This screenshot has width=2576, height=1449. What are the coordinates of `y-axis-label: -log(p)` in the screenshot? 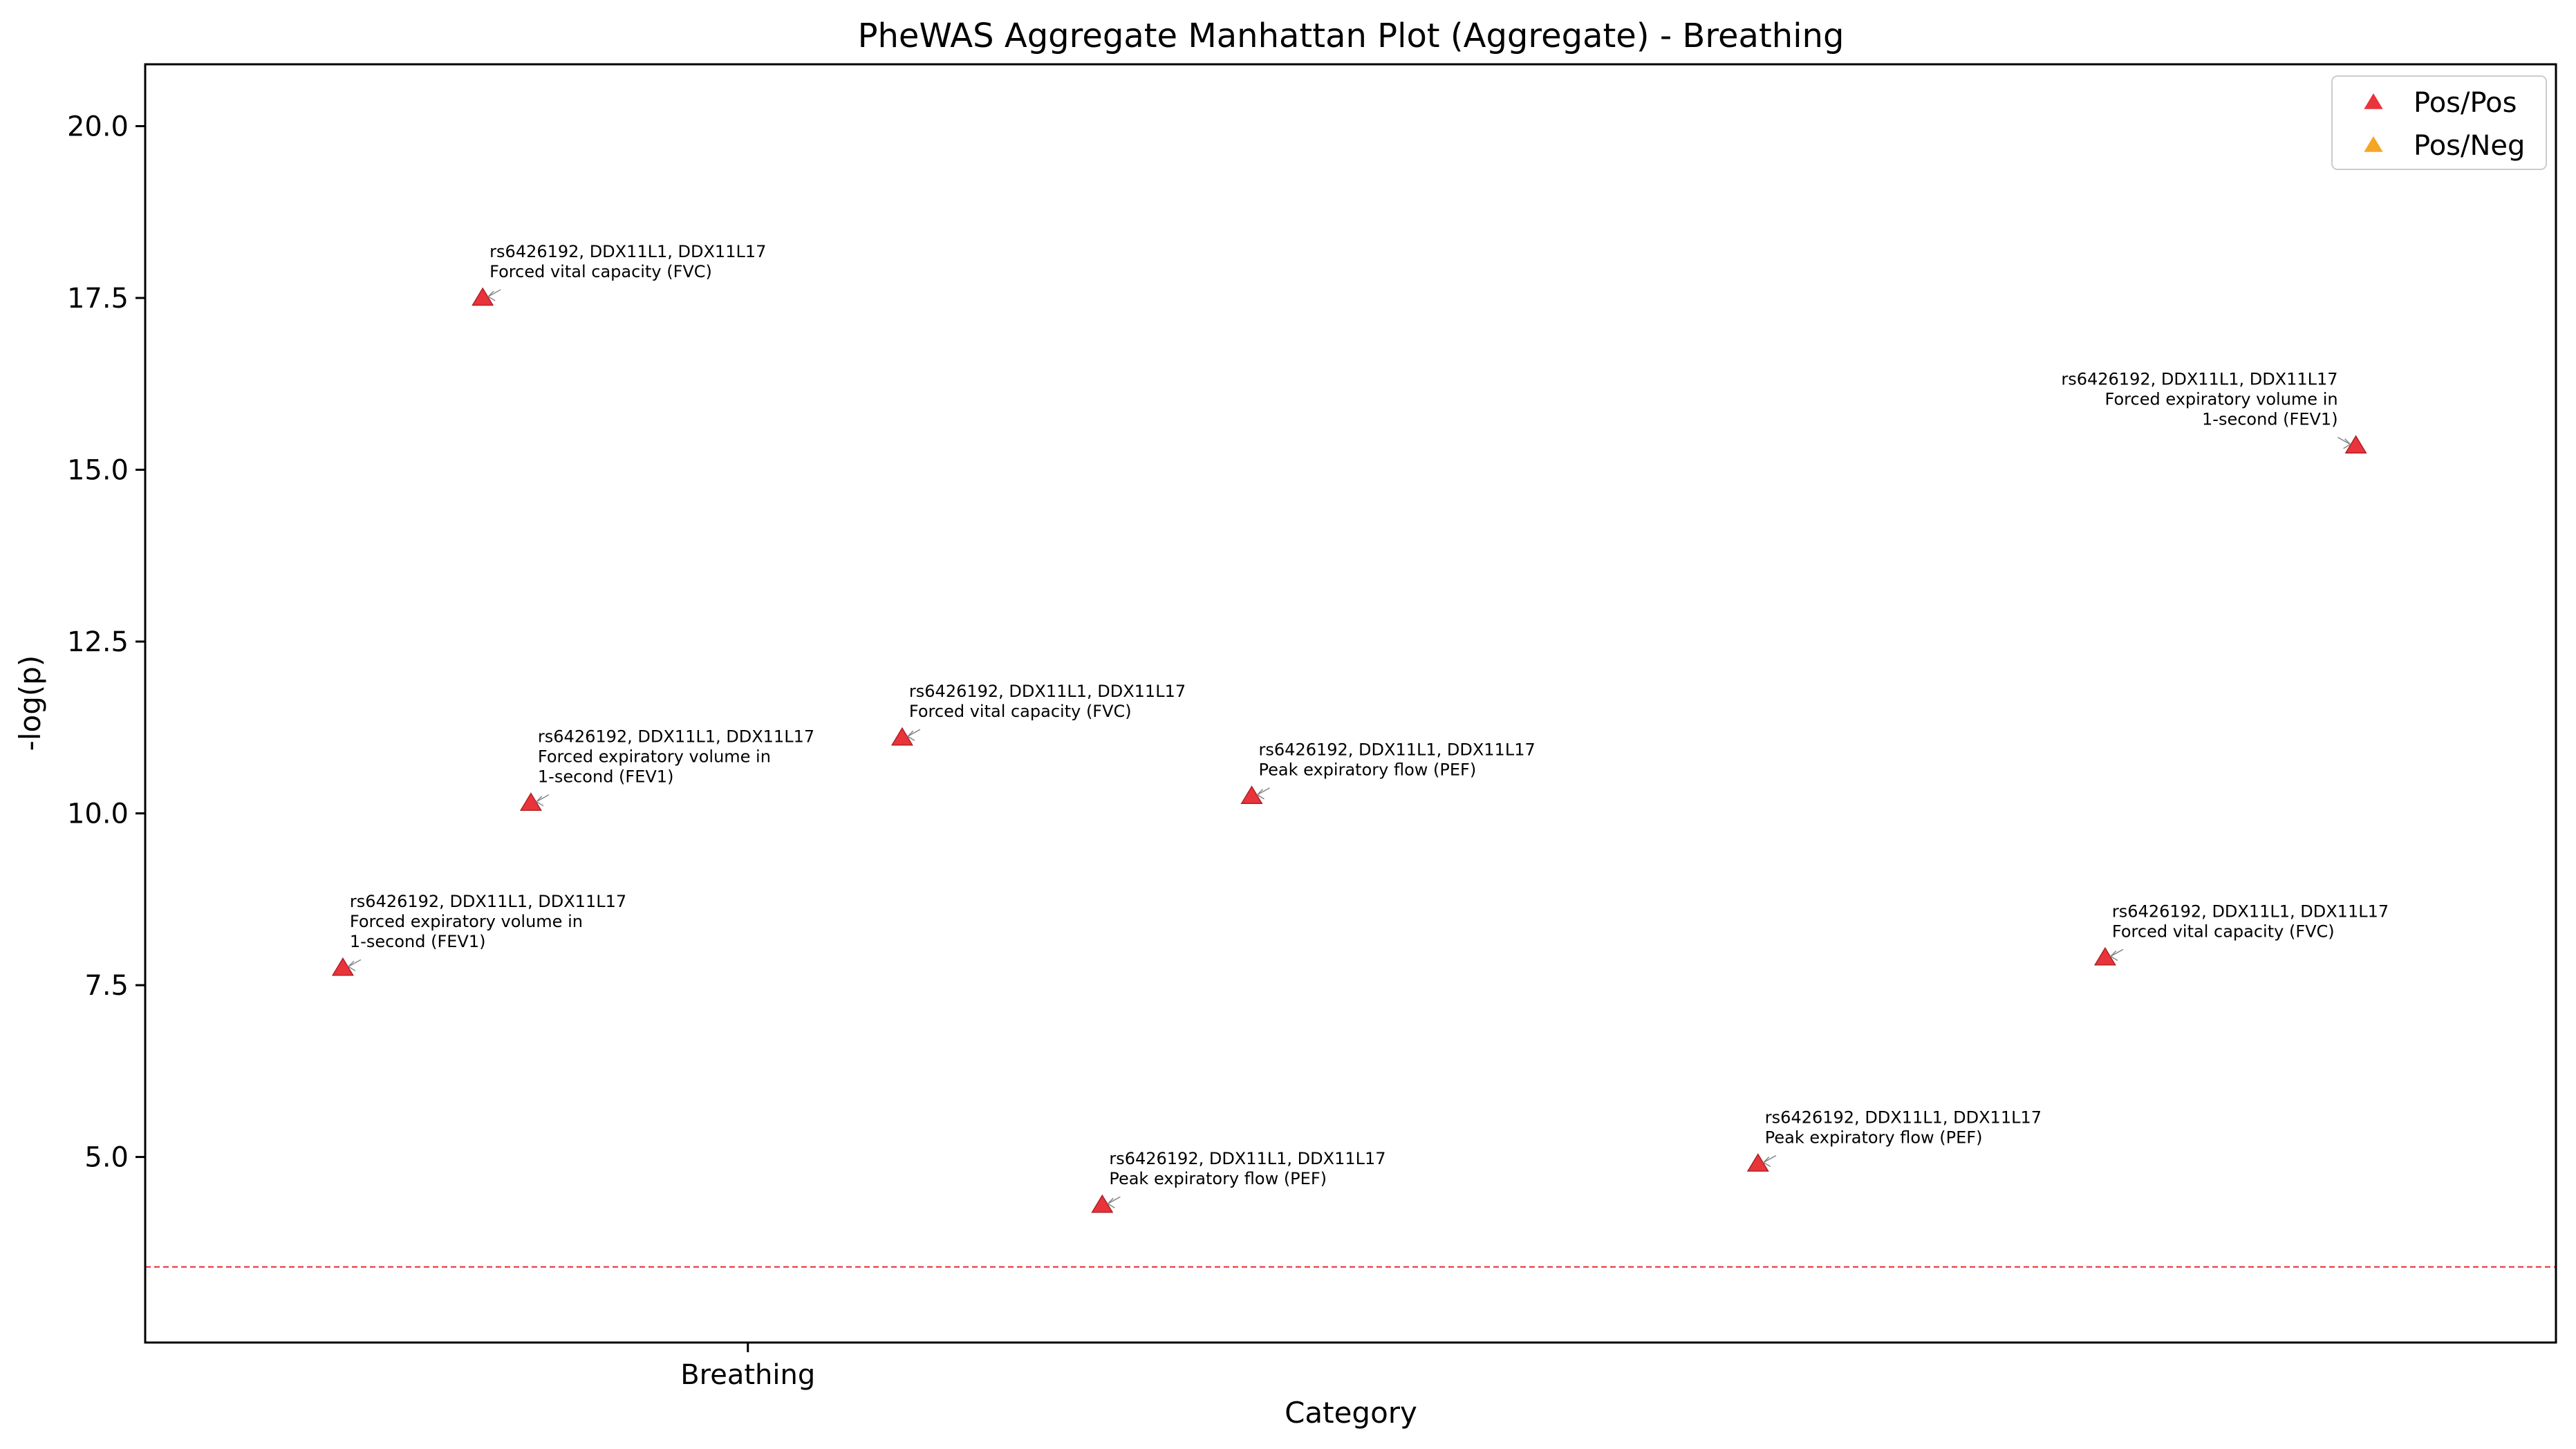 It's located at (30, 703).